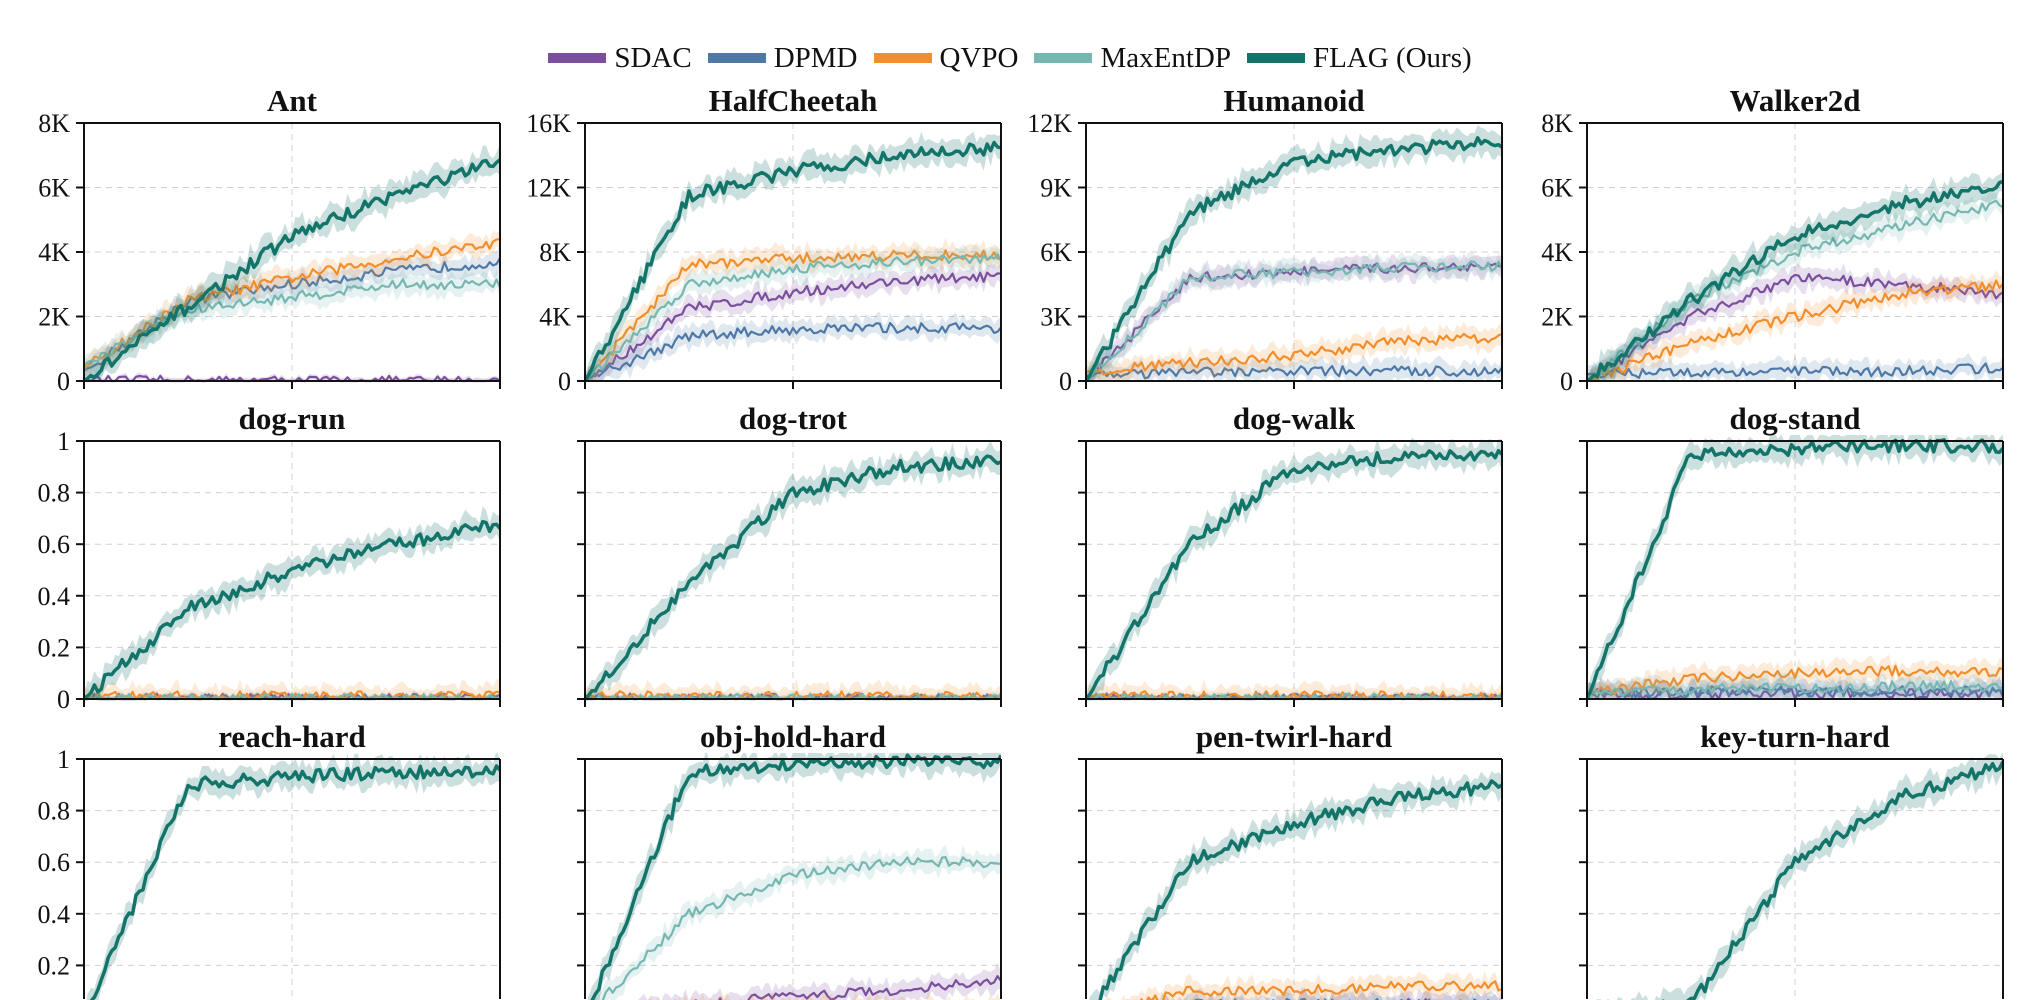 The image size is (2020, 1000). What do you see at coordinates (1392, 57) in the screenshot?
I see `legend-label: FLAG (Ours)` at bounding box center [1392, 57].